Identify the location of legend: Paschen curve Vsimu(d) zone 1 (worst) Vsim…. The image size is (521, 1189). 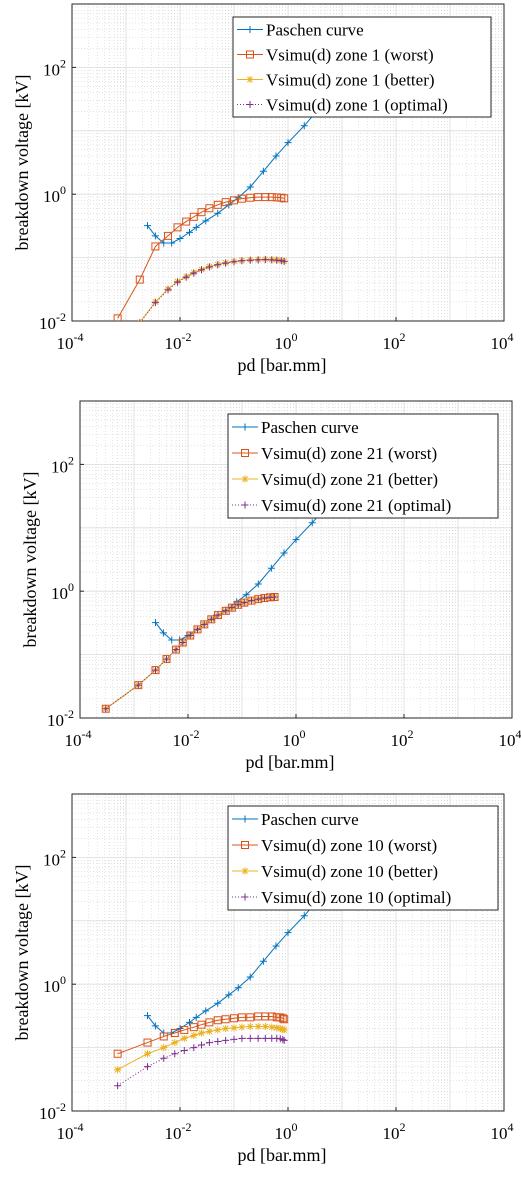
(362, 67).